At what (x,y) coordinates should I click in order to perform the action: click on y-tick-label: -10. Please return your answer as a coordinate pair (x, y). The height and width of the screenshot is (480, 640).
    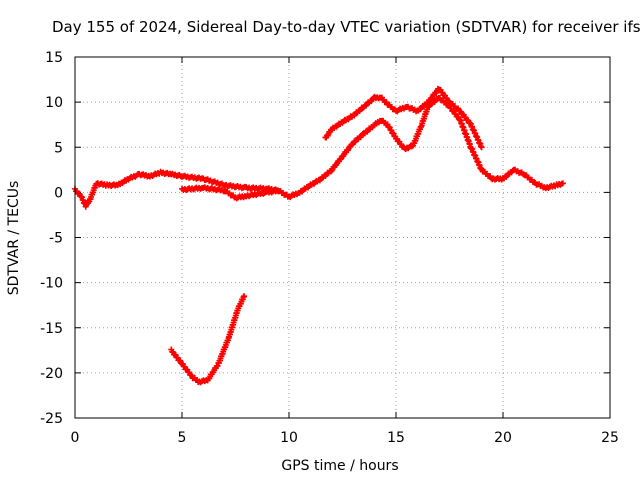
    Looking at the image, I should click on (51, 284).